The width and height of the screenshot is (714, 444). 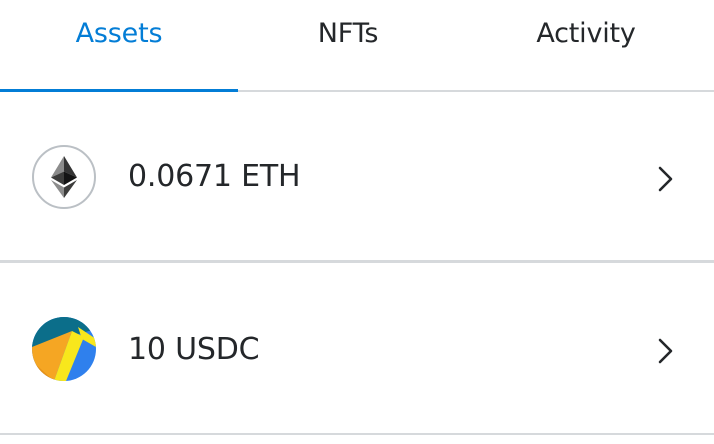 I want to click on asset-amount-eth: 0.0671 ETH, so click(x=214, y=176).